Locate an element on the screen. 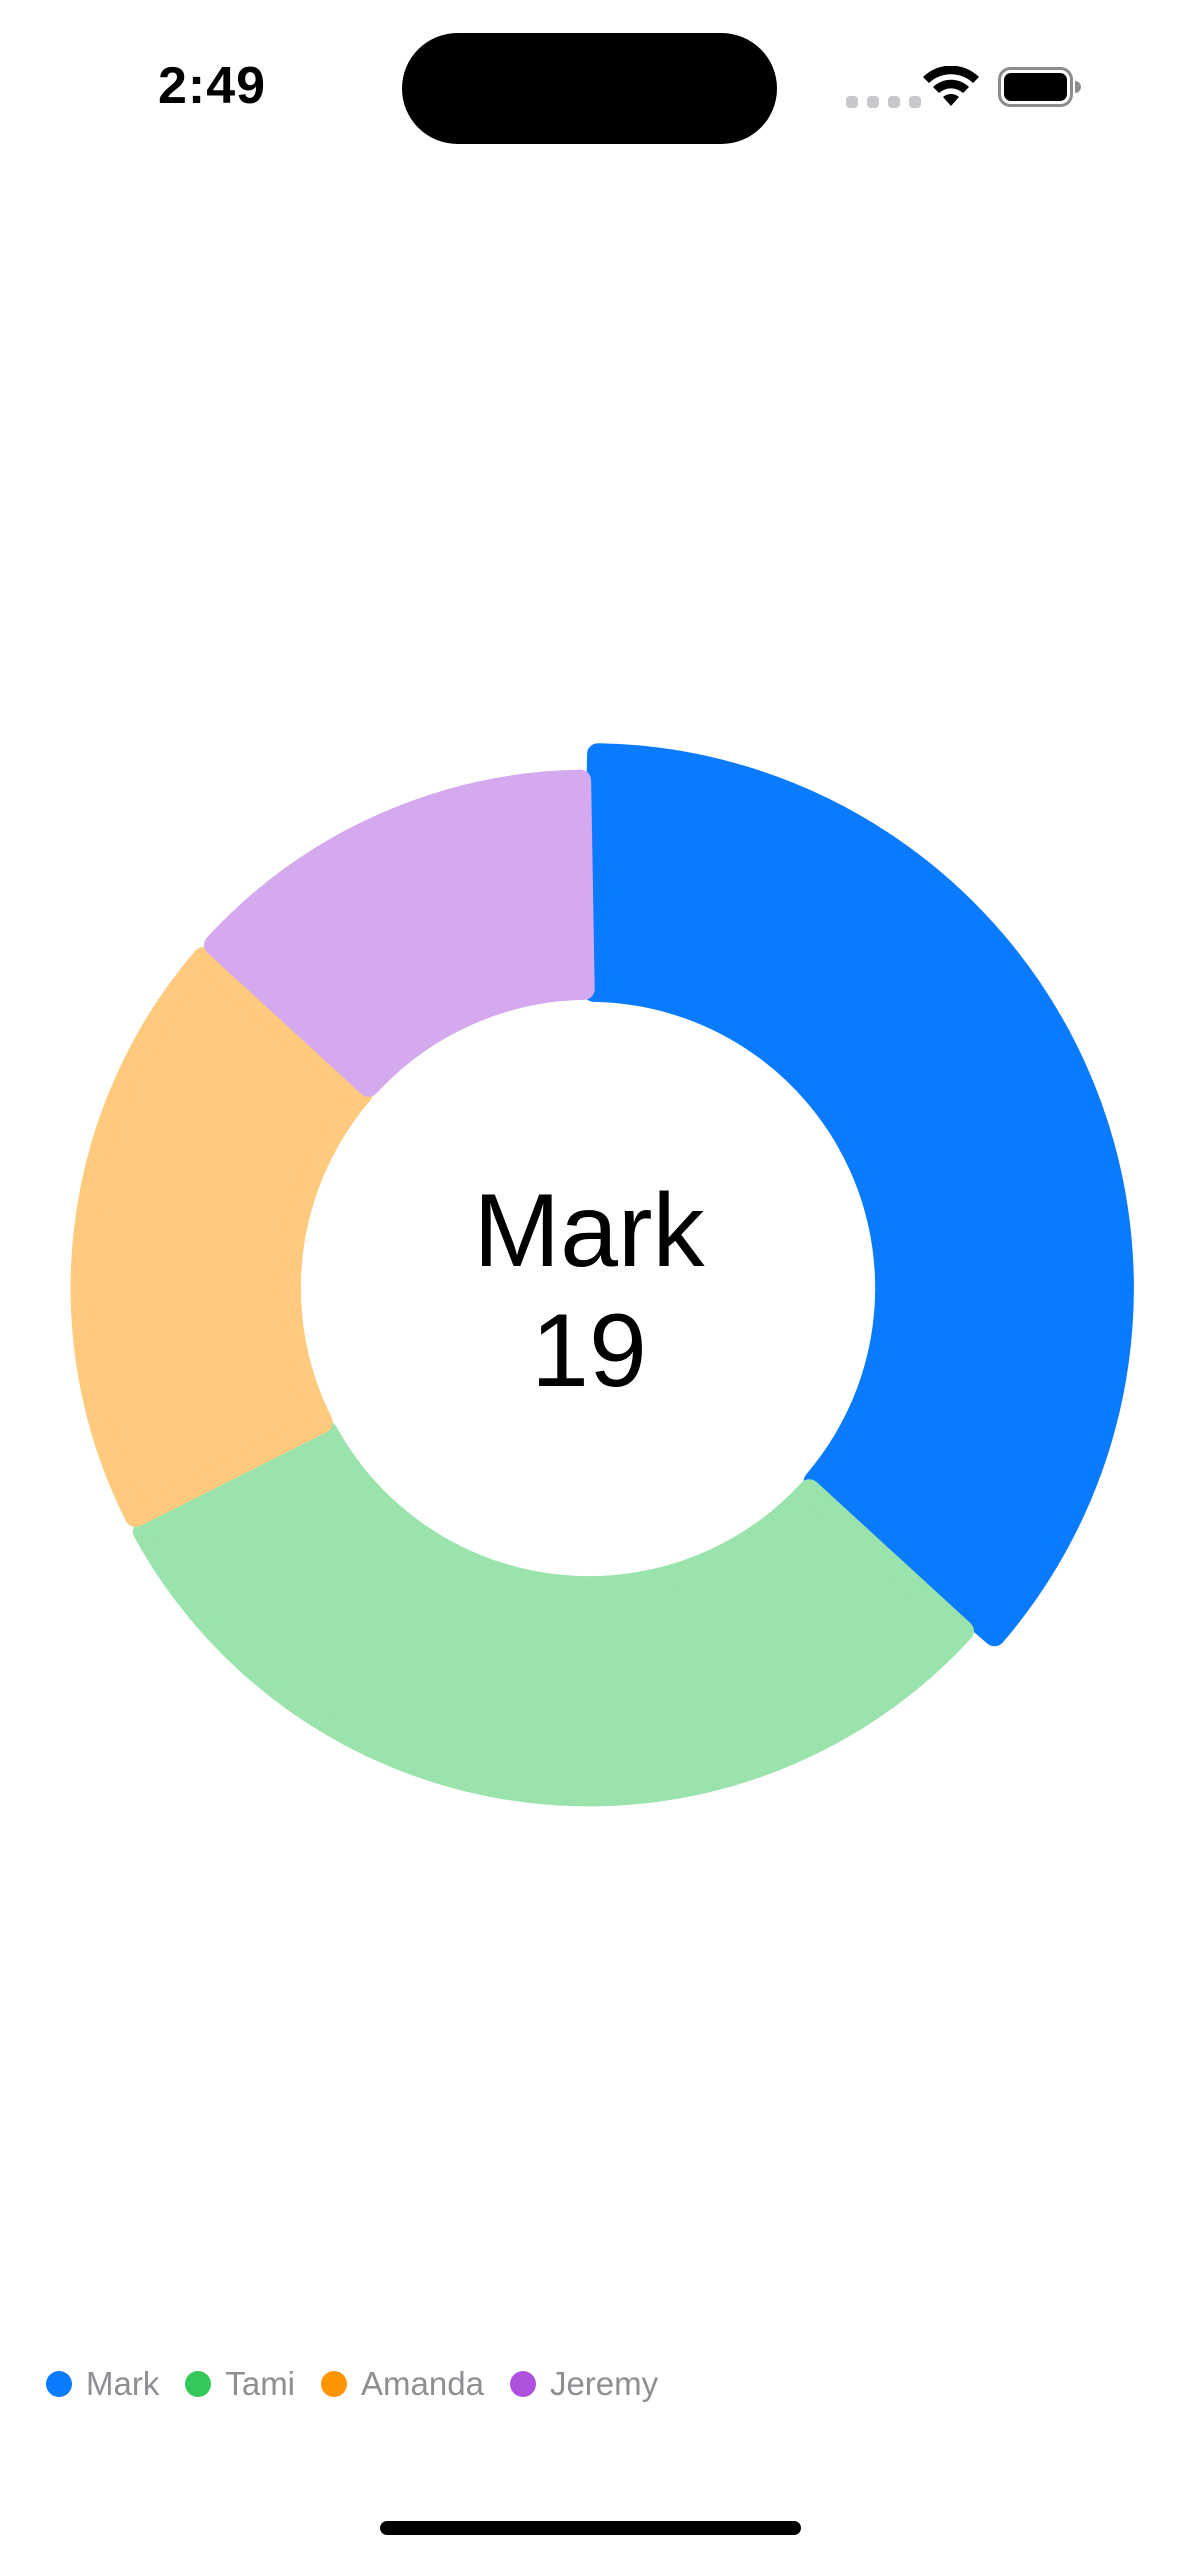 This screenshot has height=2556, width=1179. cellular-signal-icon is located at coordinates (883, 102).